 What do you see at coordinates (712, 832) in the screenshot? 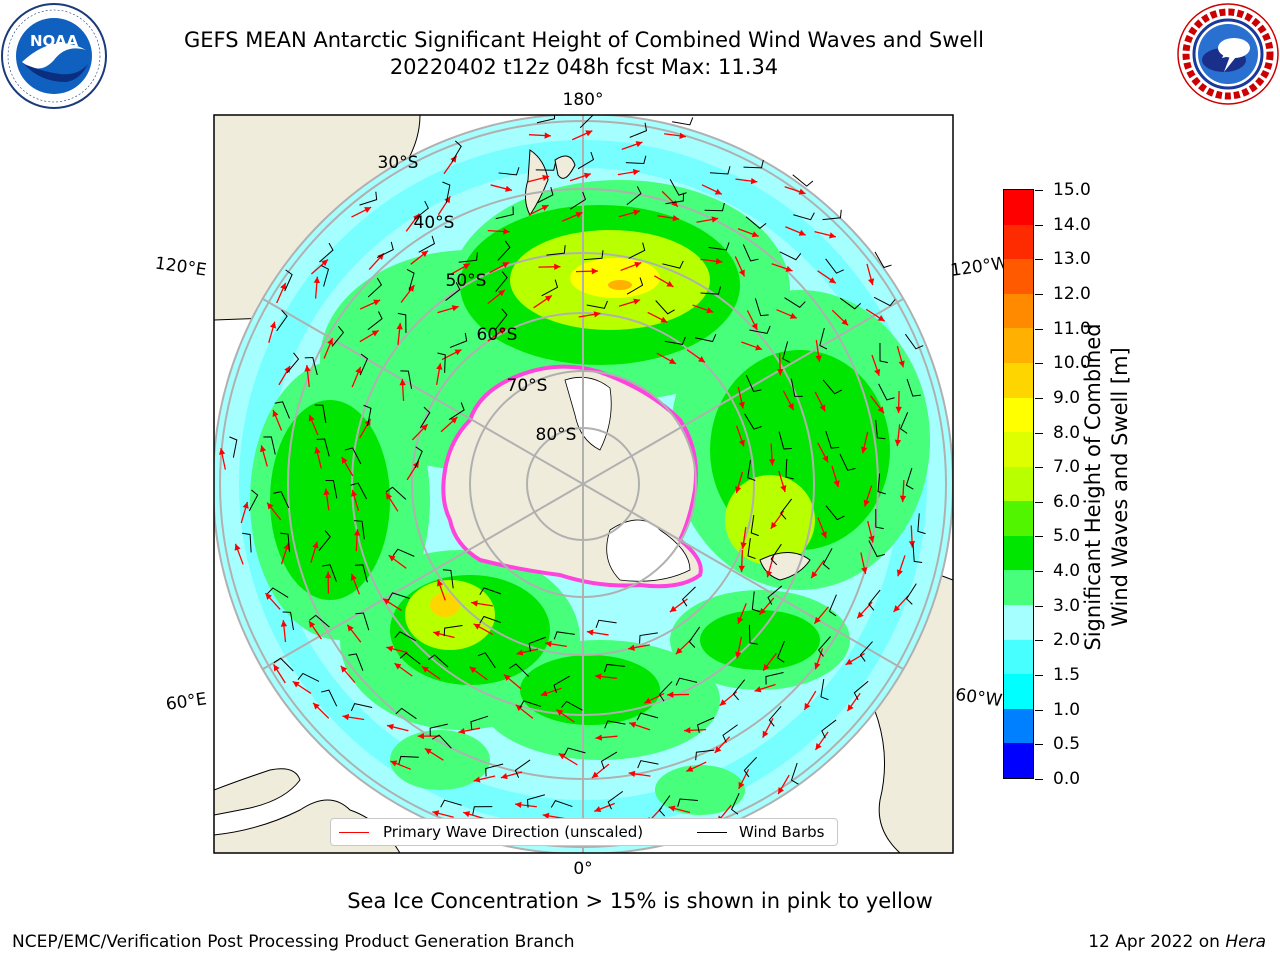
I see `wind-barbs-legend-line` at bounding box center [712, 832].